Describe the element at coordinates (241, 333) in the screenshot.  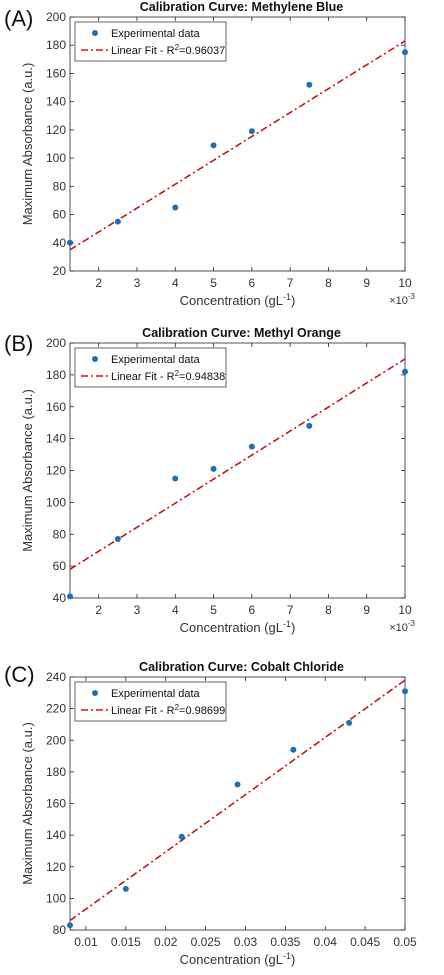
I see `chart-title: Calibration Curve: Methyl Orange` at that location.